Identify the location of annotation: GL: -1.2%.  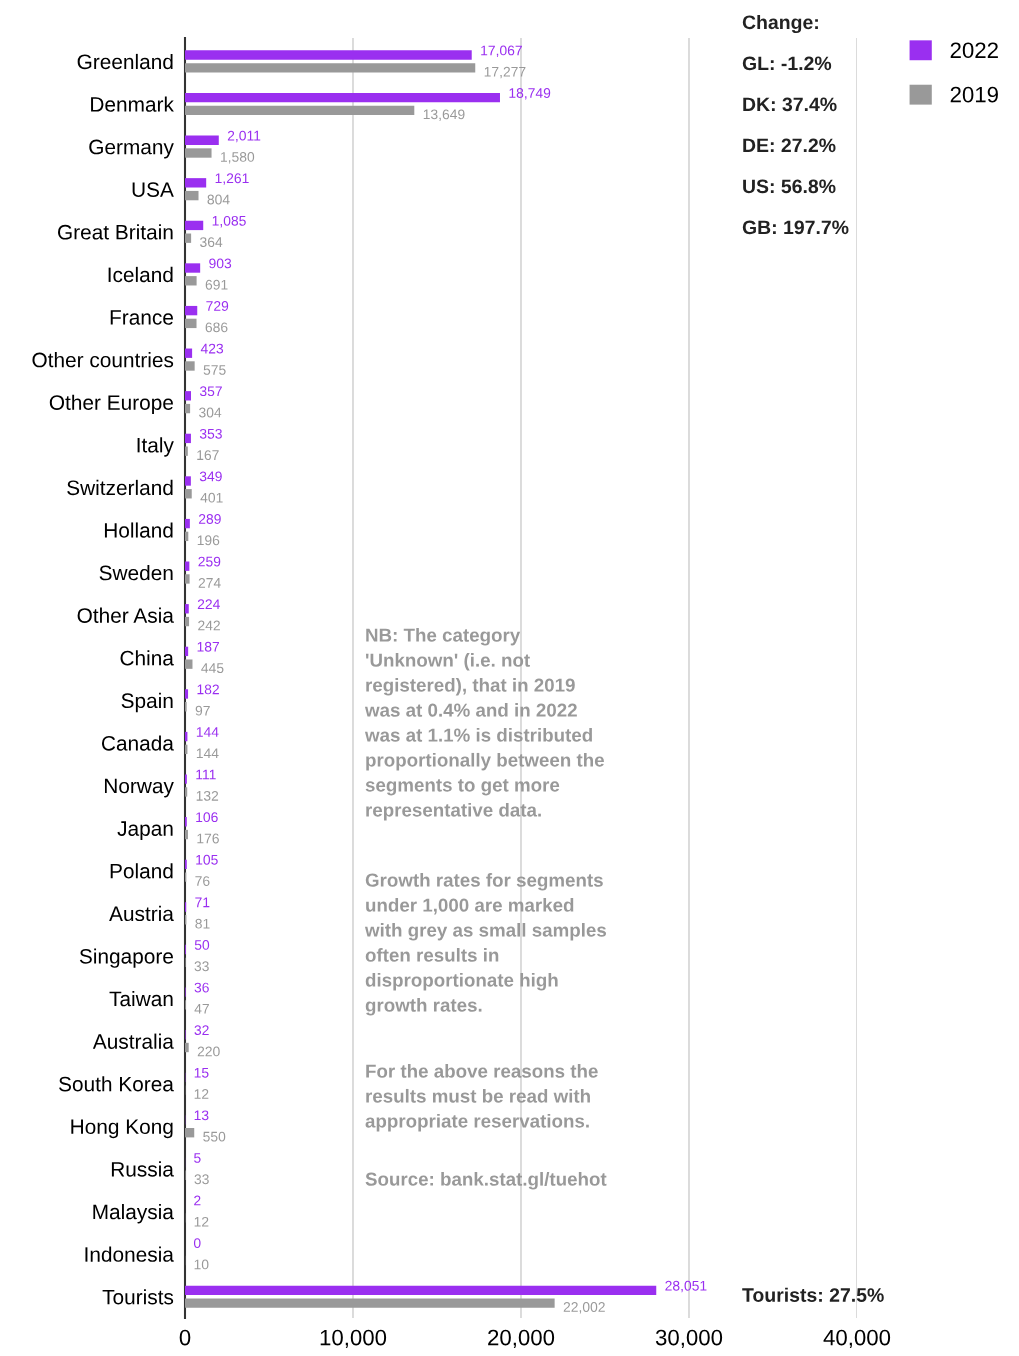
(787, 63).